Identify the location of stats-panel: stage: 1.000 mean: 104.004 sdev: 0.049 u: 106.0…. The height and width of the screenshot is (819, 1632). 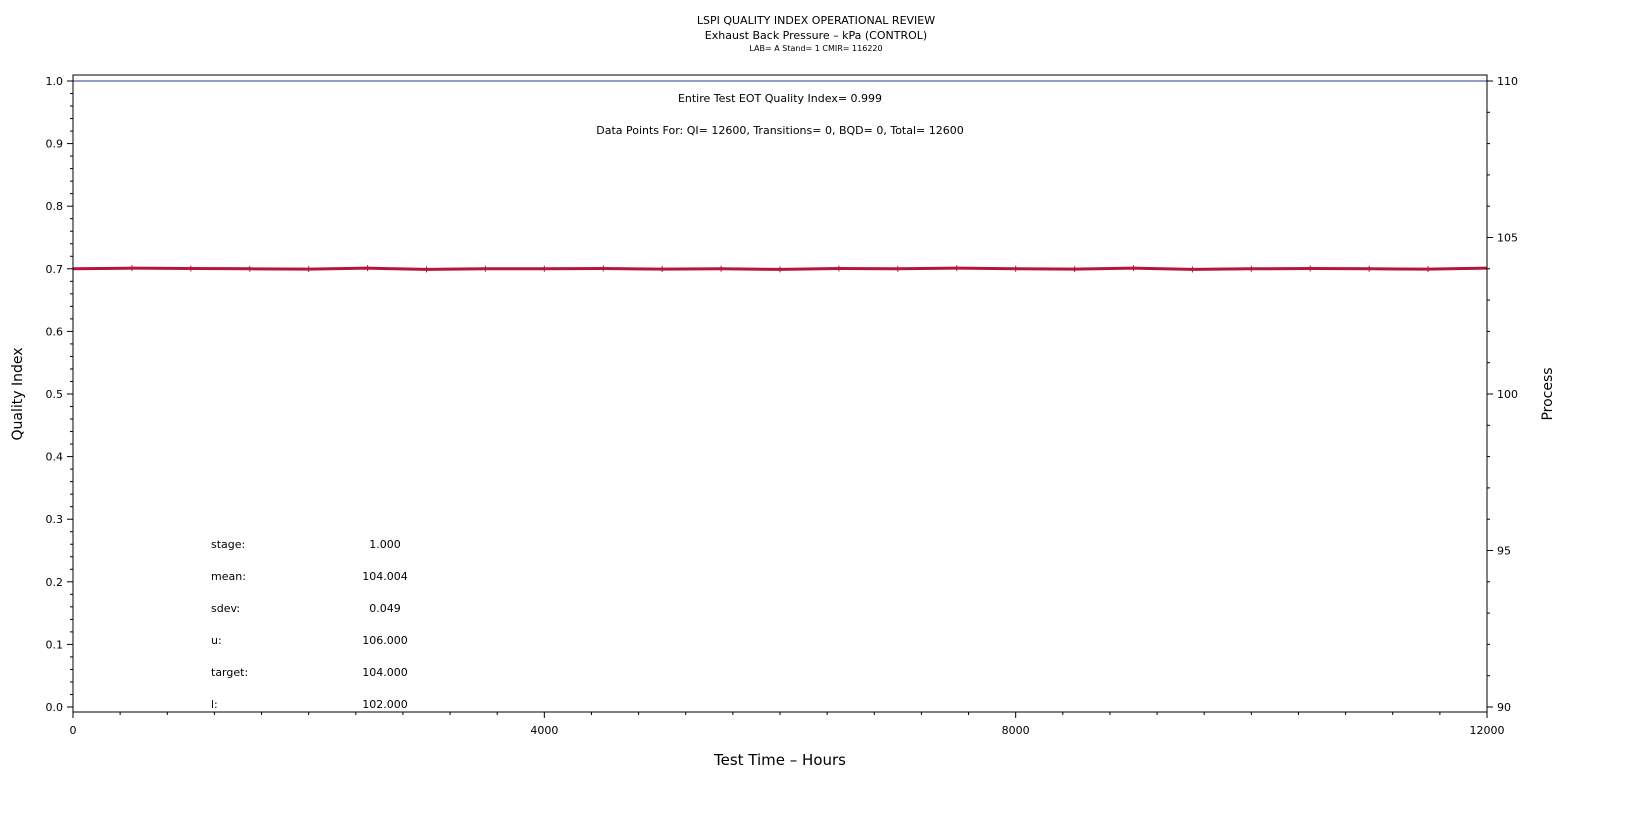
(309, 624).